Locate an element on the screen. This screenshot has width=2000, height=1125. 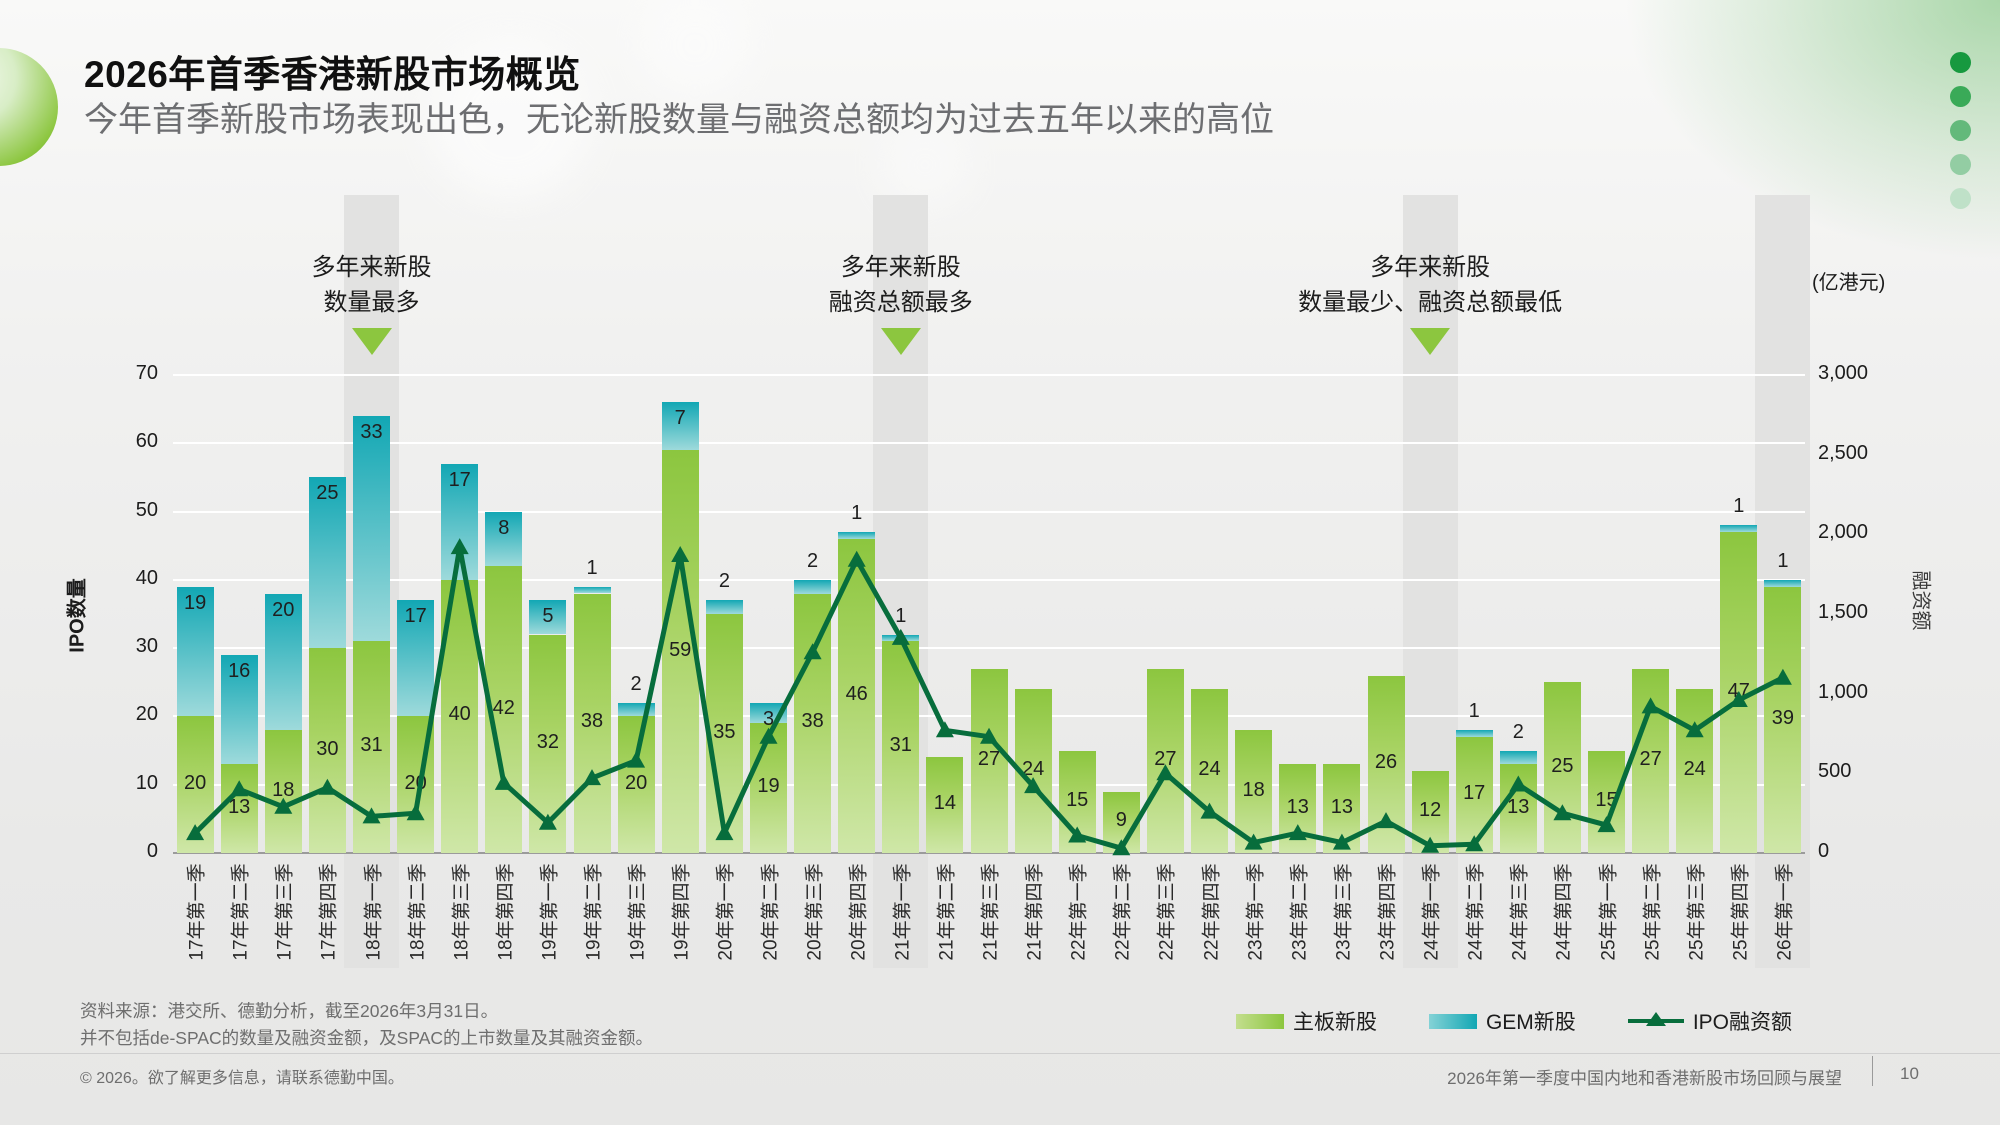
x-tick-text: 25年第二季 is located at coordinates (1653, 912).